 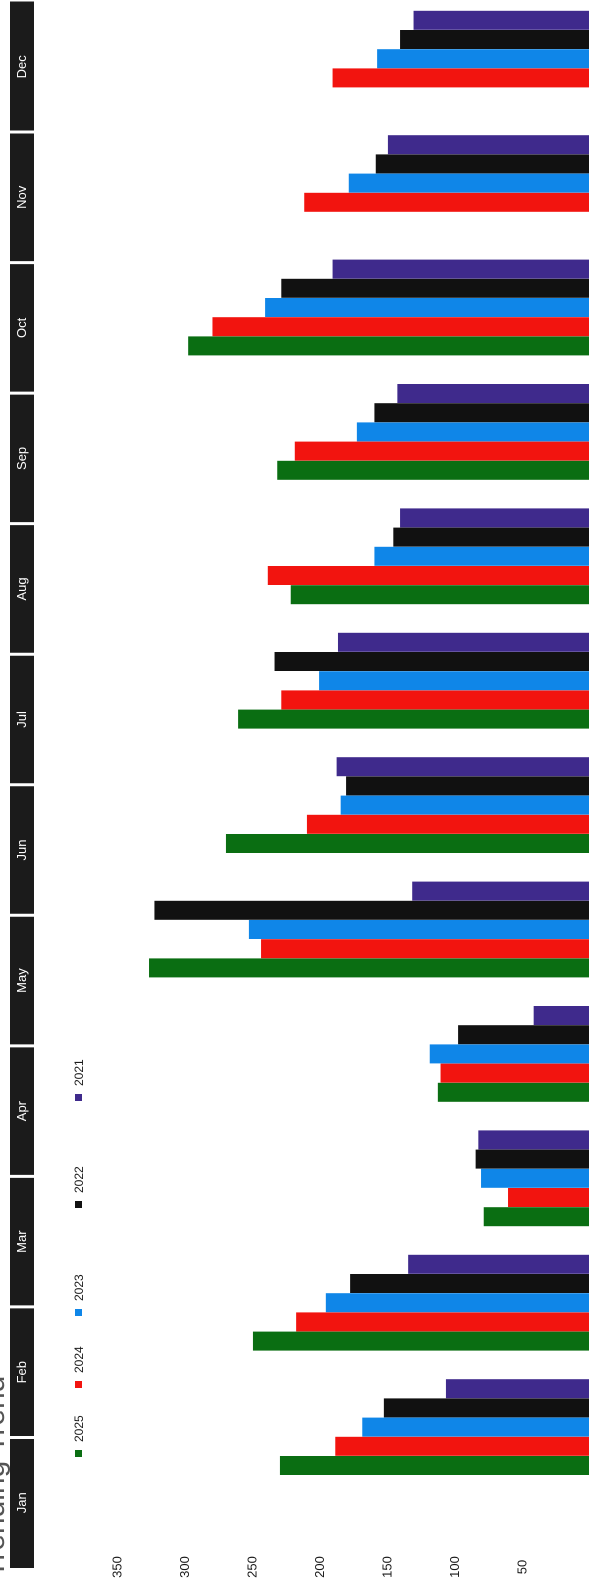 What do you see at coordinates (21, 588) in the screenshot?
I see `month-label-aug: Aug` at bounding box center [21, 588].